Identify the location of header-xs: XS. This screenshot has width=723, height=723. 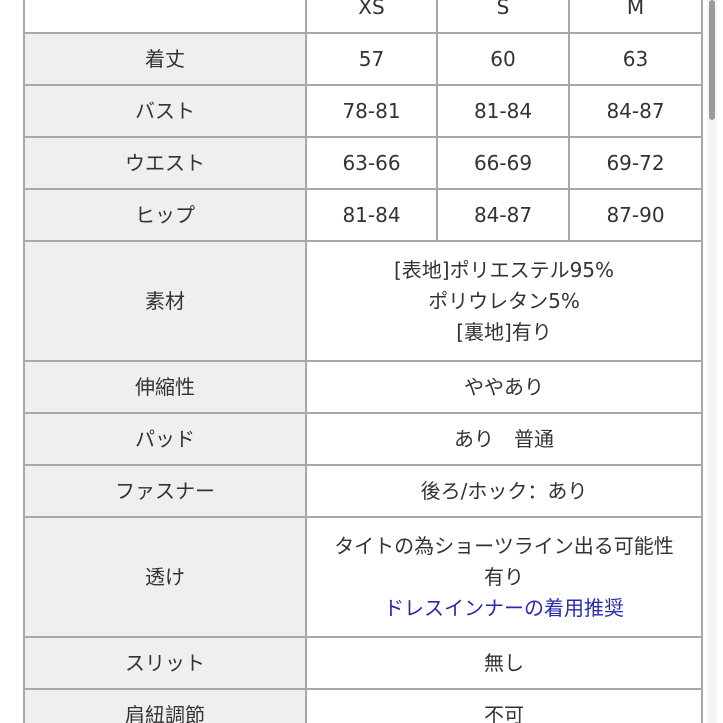
(371, 17).